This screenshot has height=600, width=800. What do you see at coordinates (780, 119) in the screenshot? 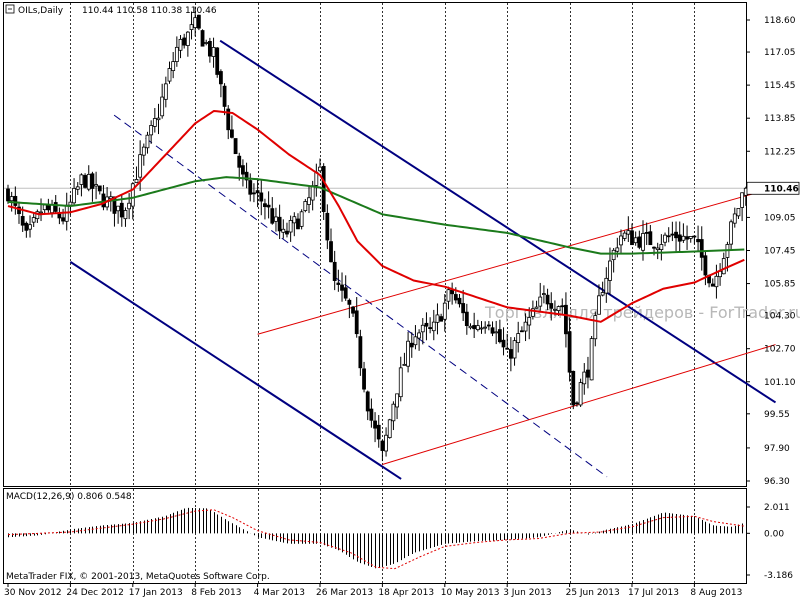
I see `price-tick-label: 113.85` at bounding box center [780, 119].